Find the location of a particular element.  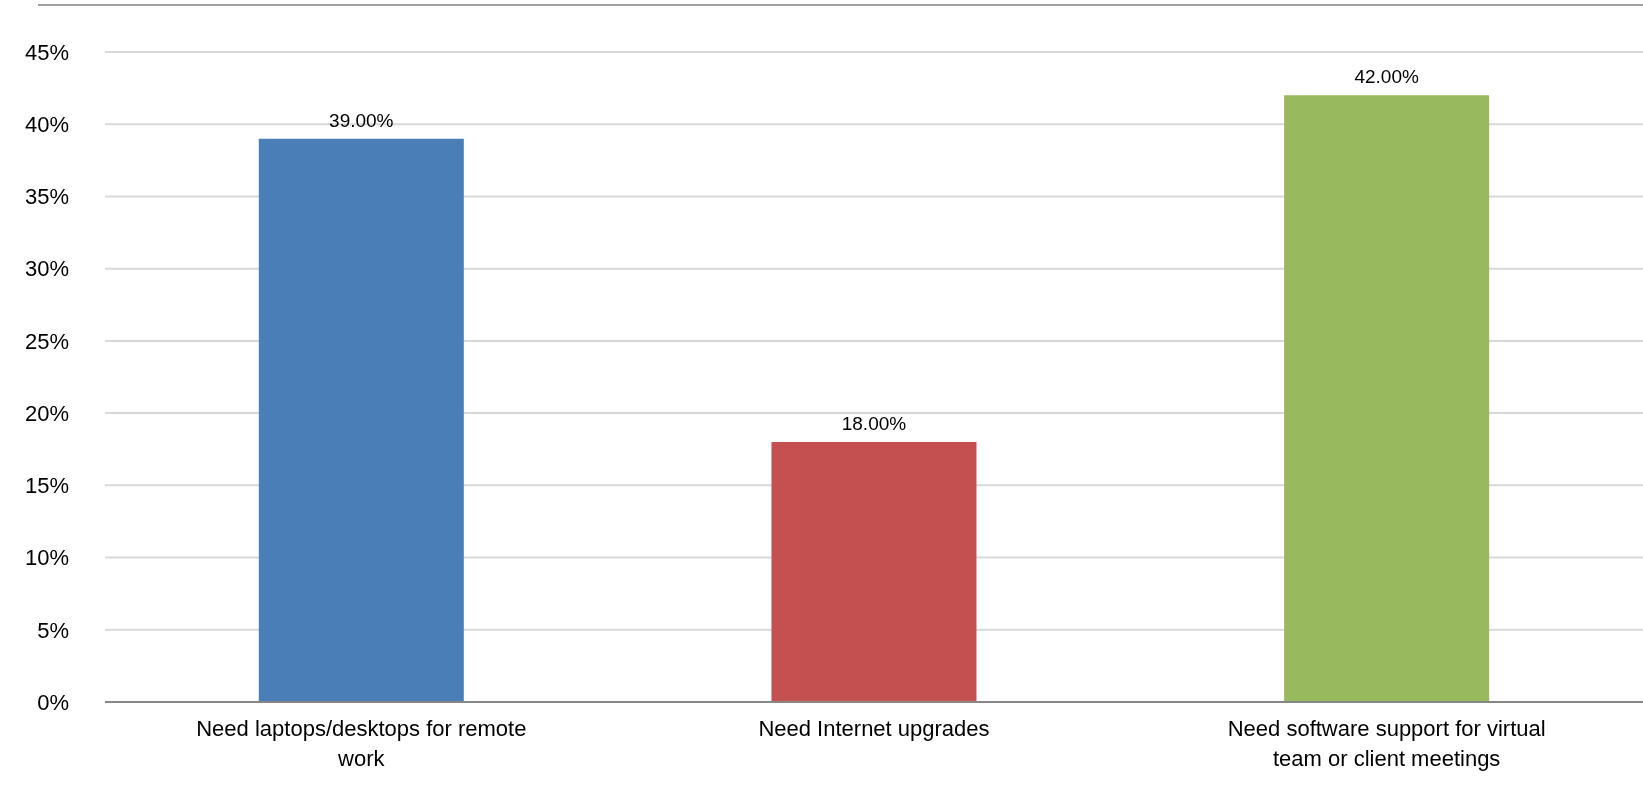

y-tick-label: 10% is located at coordinates (46, 558).